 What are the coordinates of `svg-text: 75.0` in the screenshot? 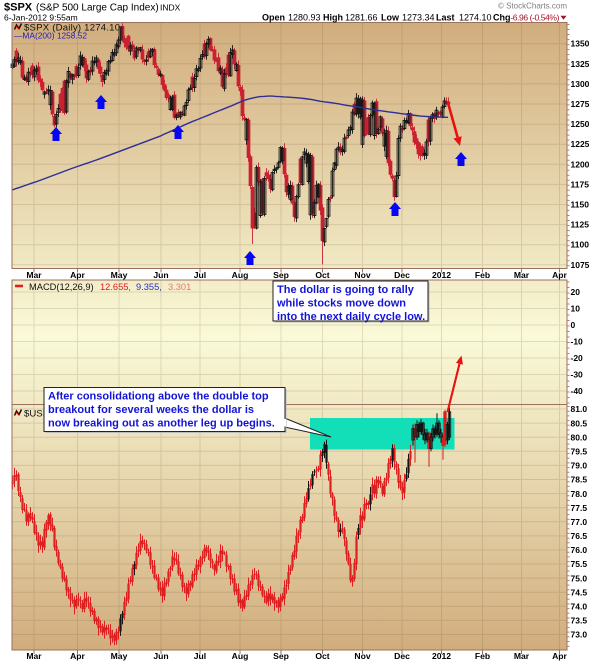 It's located at (579, 578).